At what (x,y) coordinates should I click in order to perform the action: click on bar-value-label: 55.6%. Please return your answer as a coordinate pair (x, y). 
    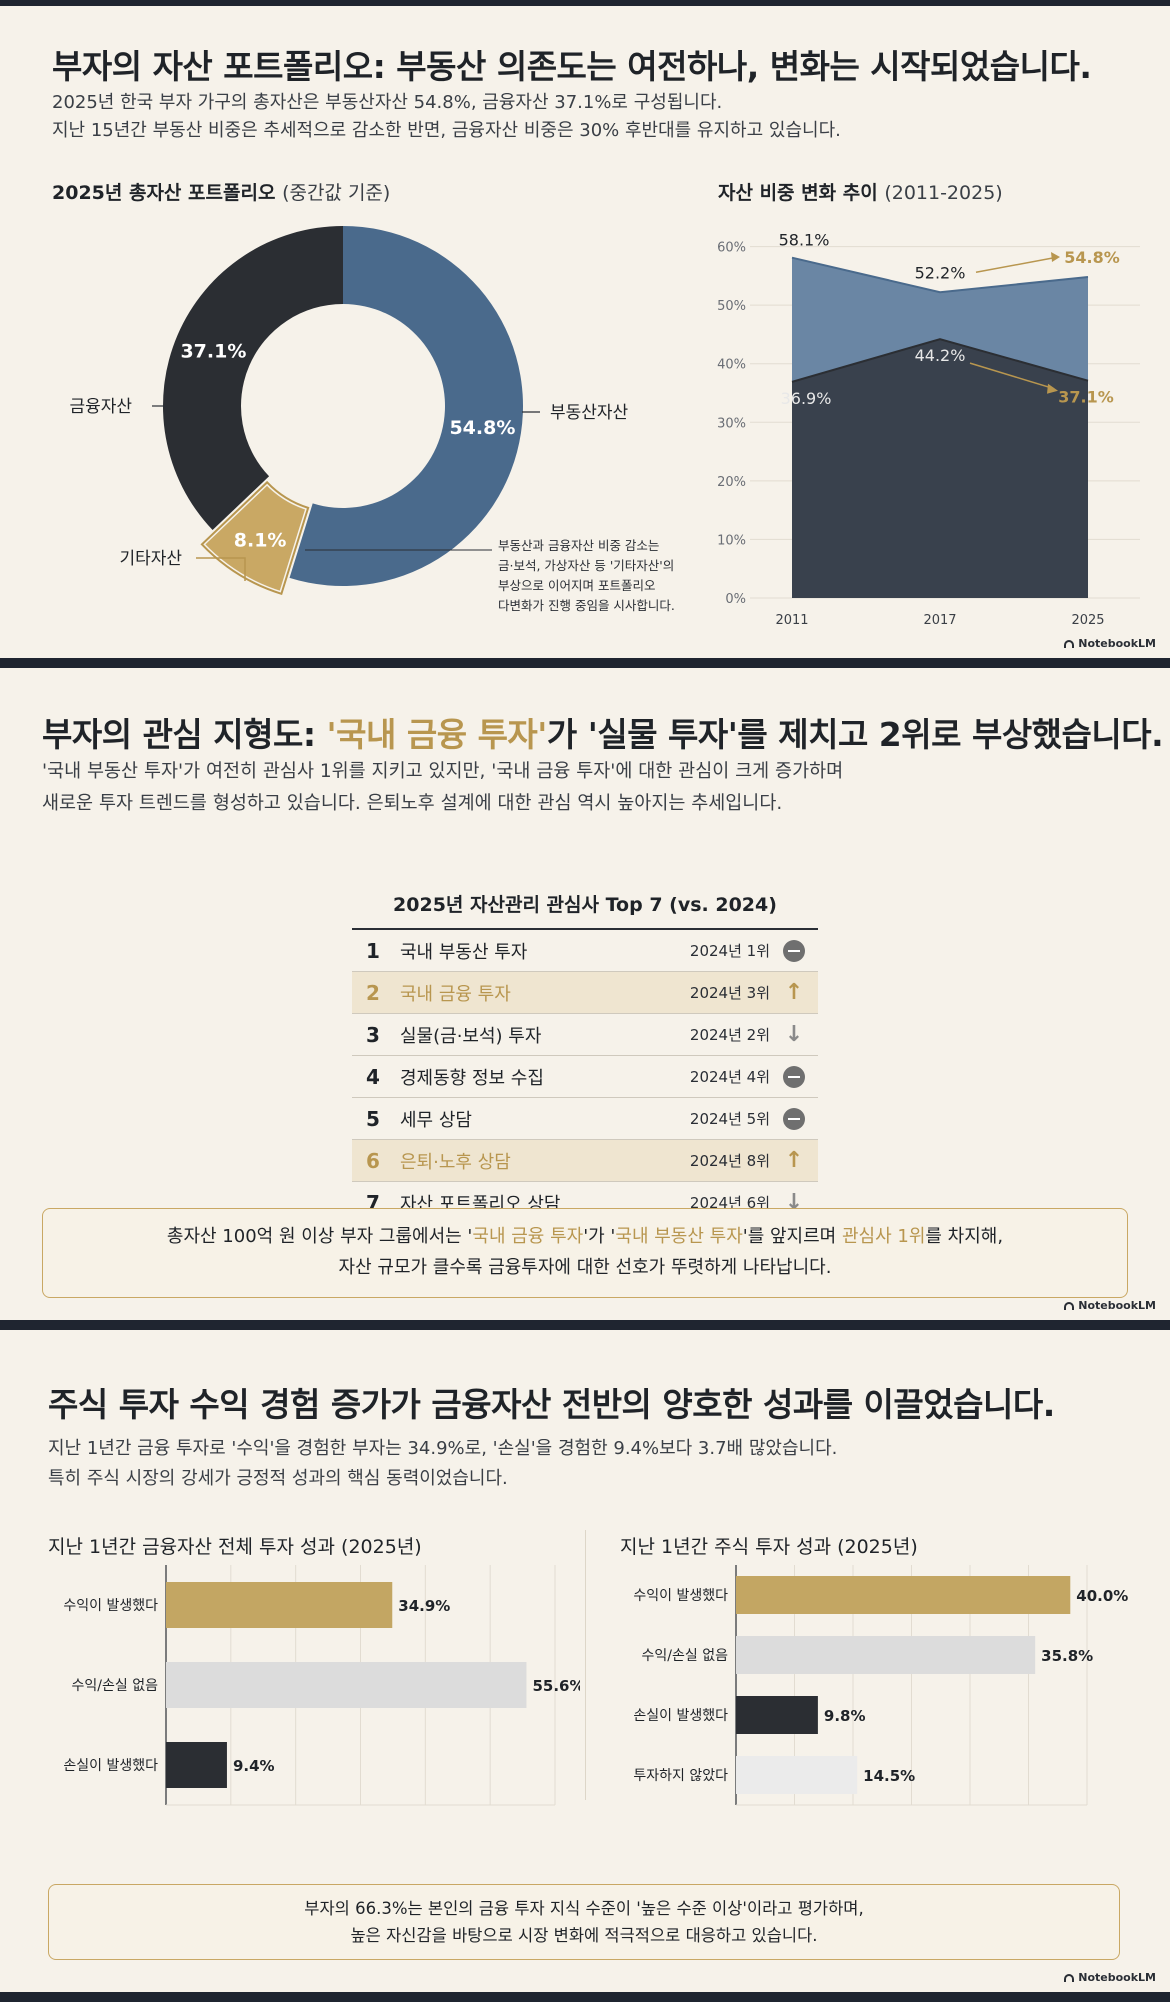
    Looking at the image, I should click on (556, 1686).